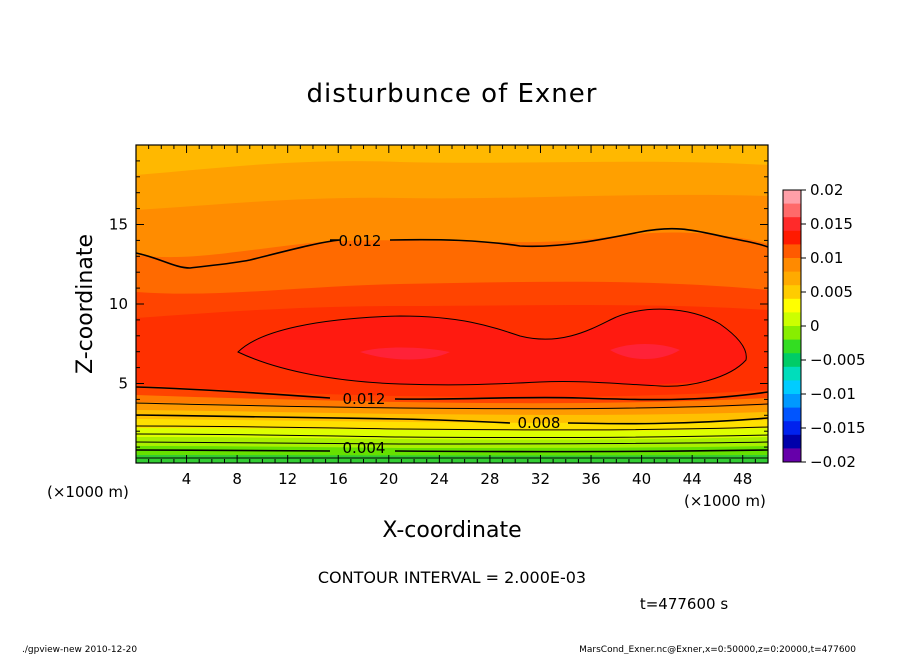 Image resolution: width=904 pixels, height=654 pixels. I want to click on colorbar-label: 0.005, so click(831, 292).